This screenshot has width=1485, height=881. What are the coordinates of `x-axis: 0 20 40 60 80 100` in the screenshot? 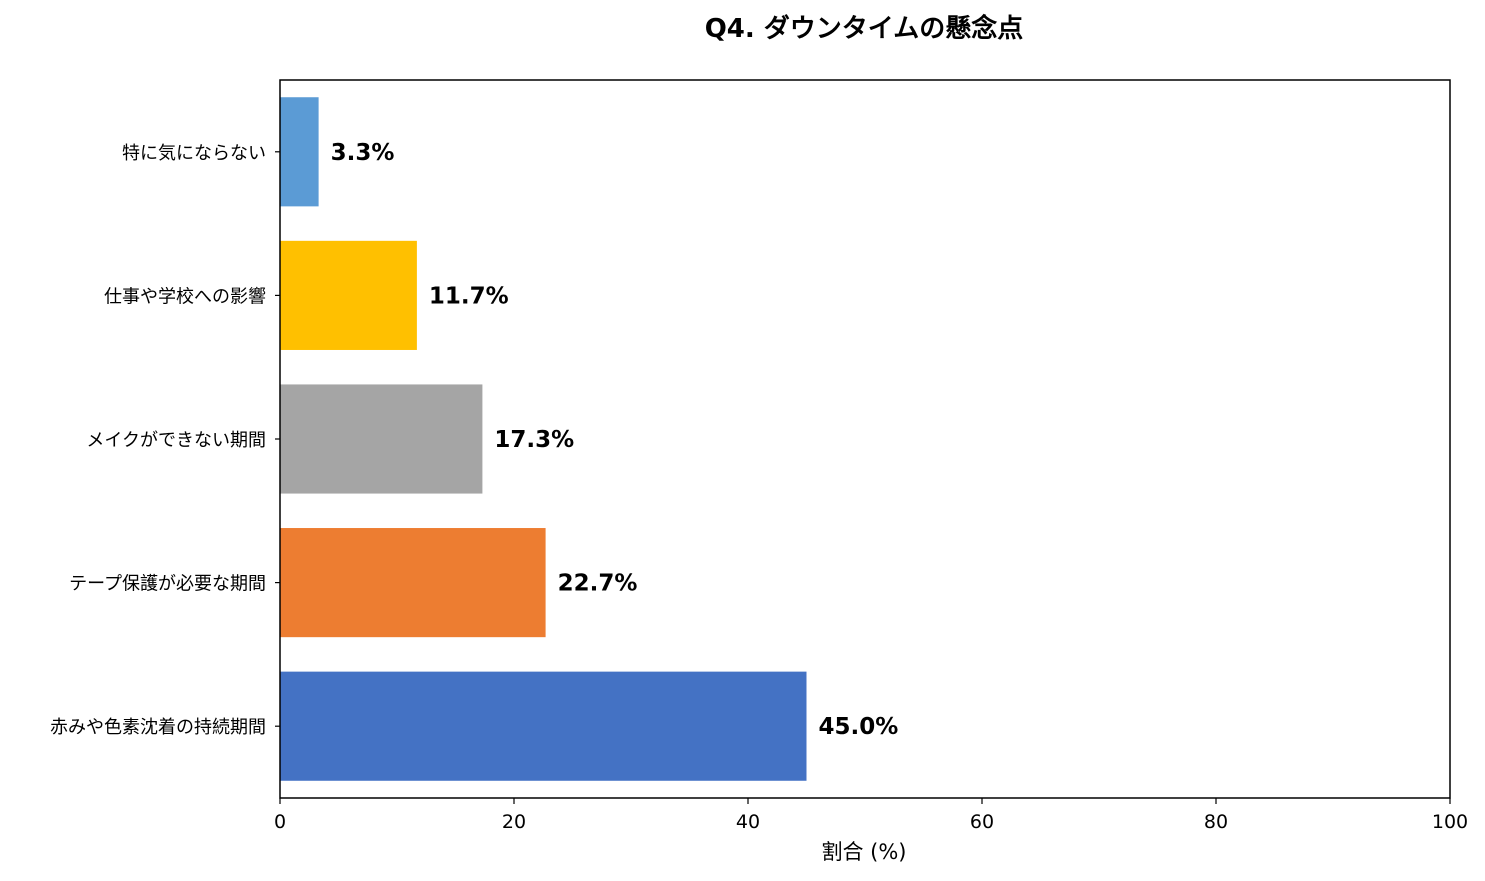 It's located at (871, 815).